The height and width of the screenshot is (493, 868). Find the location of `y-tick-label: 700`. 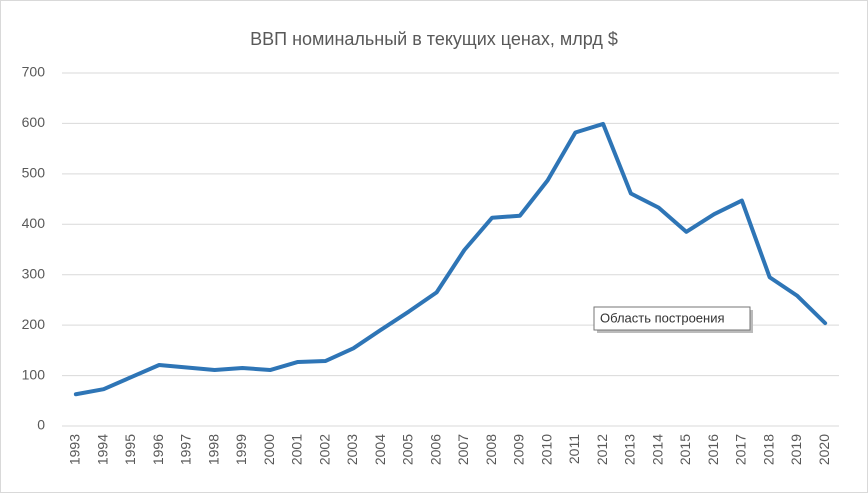

y-tick-label: 700 is located at coordinates (34, 72).